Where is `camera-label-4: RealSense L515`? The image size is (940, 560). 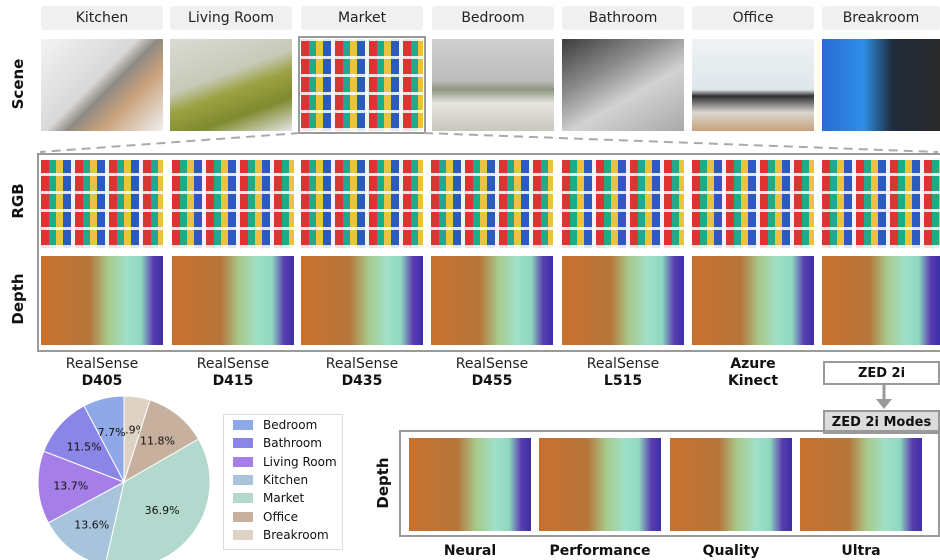
camera-label-4: RealSense L515 is located at coordinates (623, 373).